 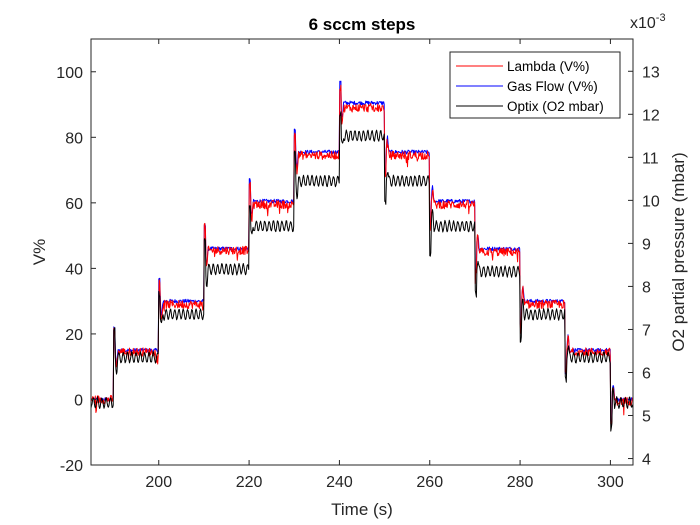 What do you see at coordinates (643, 23) in the screenshot?
I see `y2-exponent-base: x10` at bounding box center [643, 23].